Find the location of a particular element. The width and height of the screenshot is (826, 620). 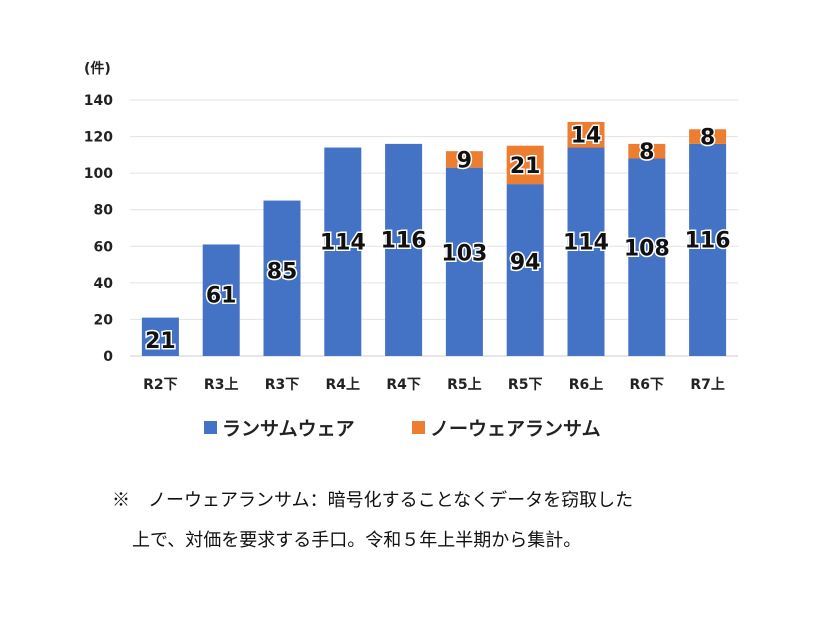

x-tick-label: R3上 is located at coordinates (221, 385).